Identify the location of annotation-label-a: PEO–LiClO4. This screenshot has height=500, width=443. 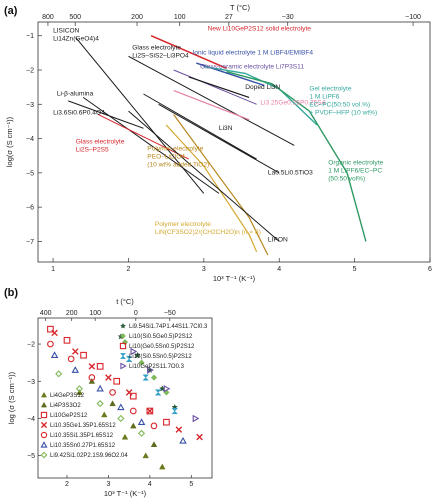
(166, 157).